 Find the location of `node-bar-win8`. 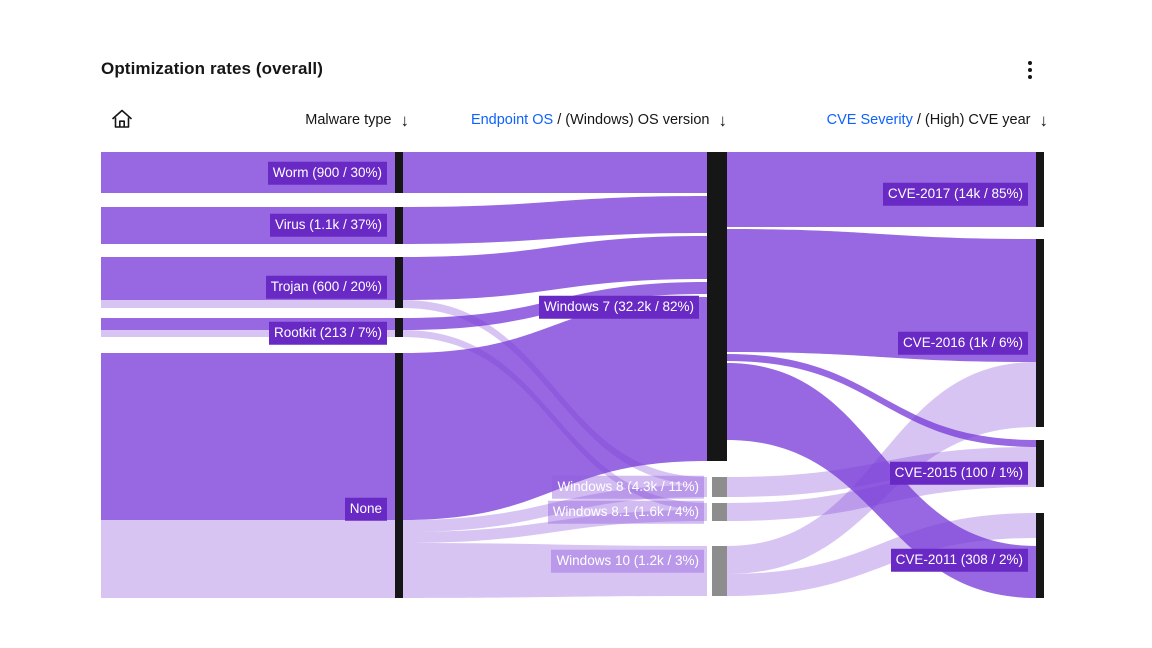

node-bar-win8 is located at coordinates (719, 487).